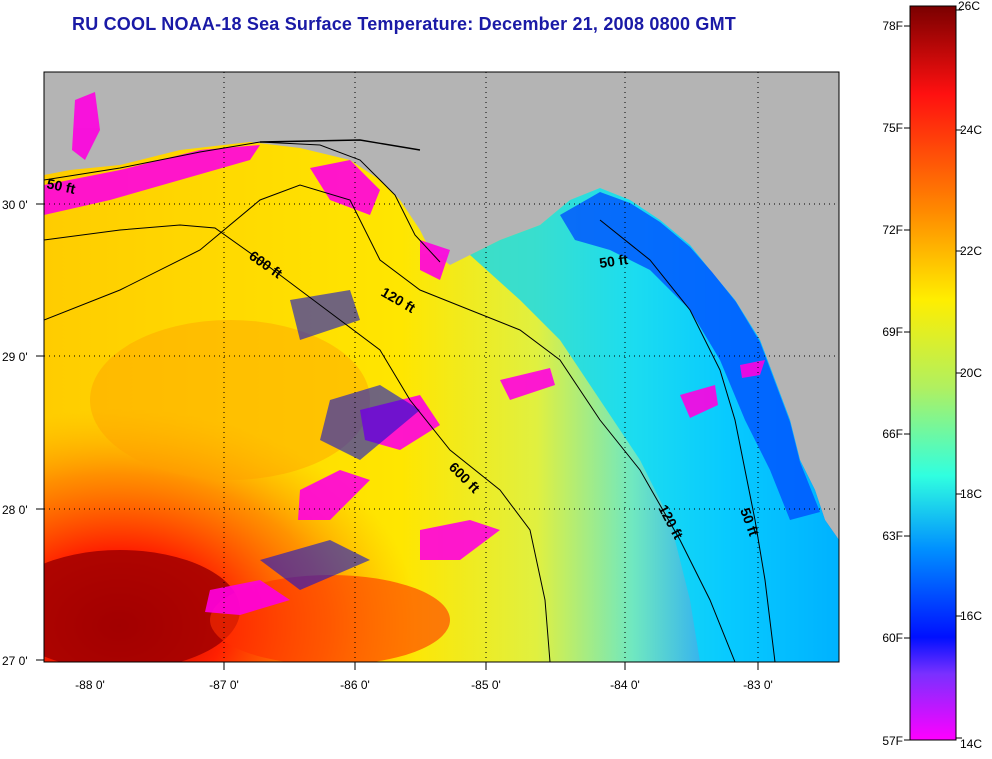  Describe the element at coordinates (15, 661) in the screenshot. I see `lat-tick-label: 27 0'` at that location.